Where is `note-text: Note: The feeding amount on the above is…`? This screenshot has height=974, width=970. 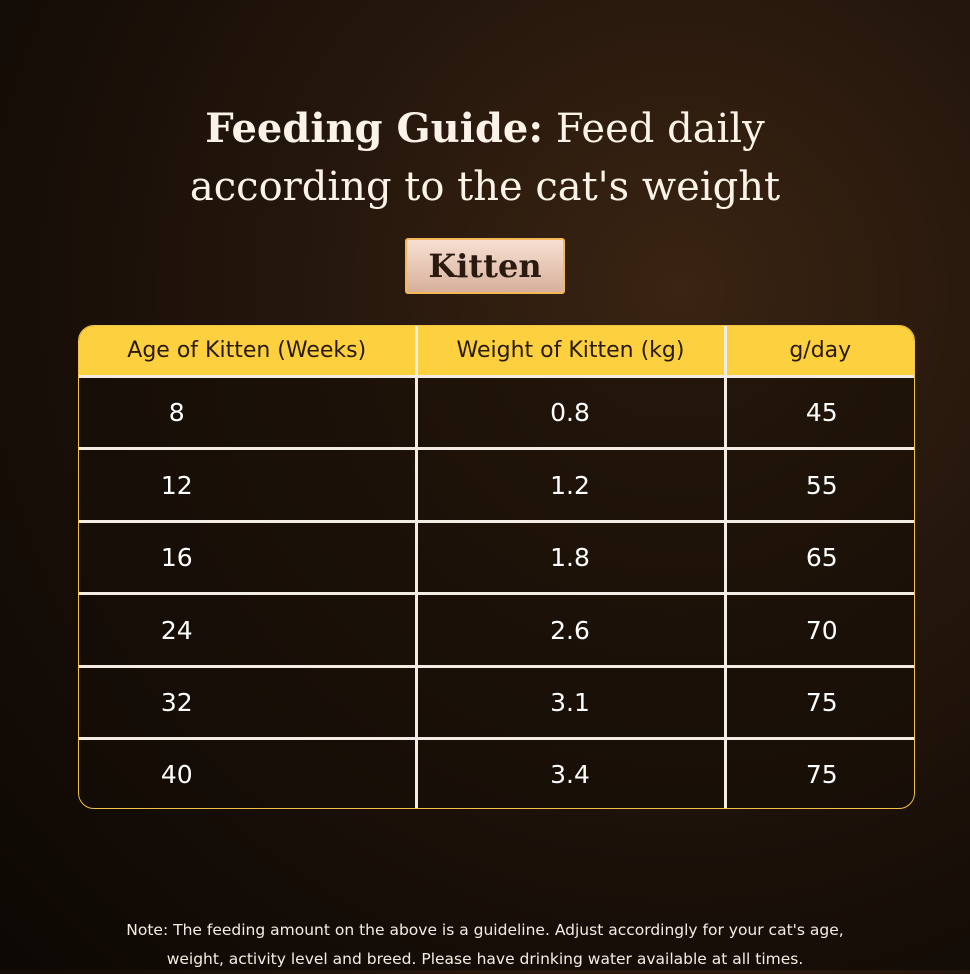 note-text: Note: The feeding amount on the above is… is located at coordinates (485, 930).